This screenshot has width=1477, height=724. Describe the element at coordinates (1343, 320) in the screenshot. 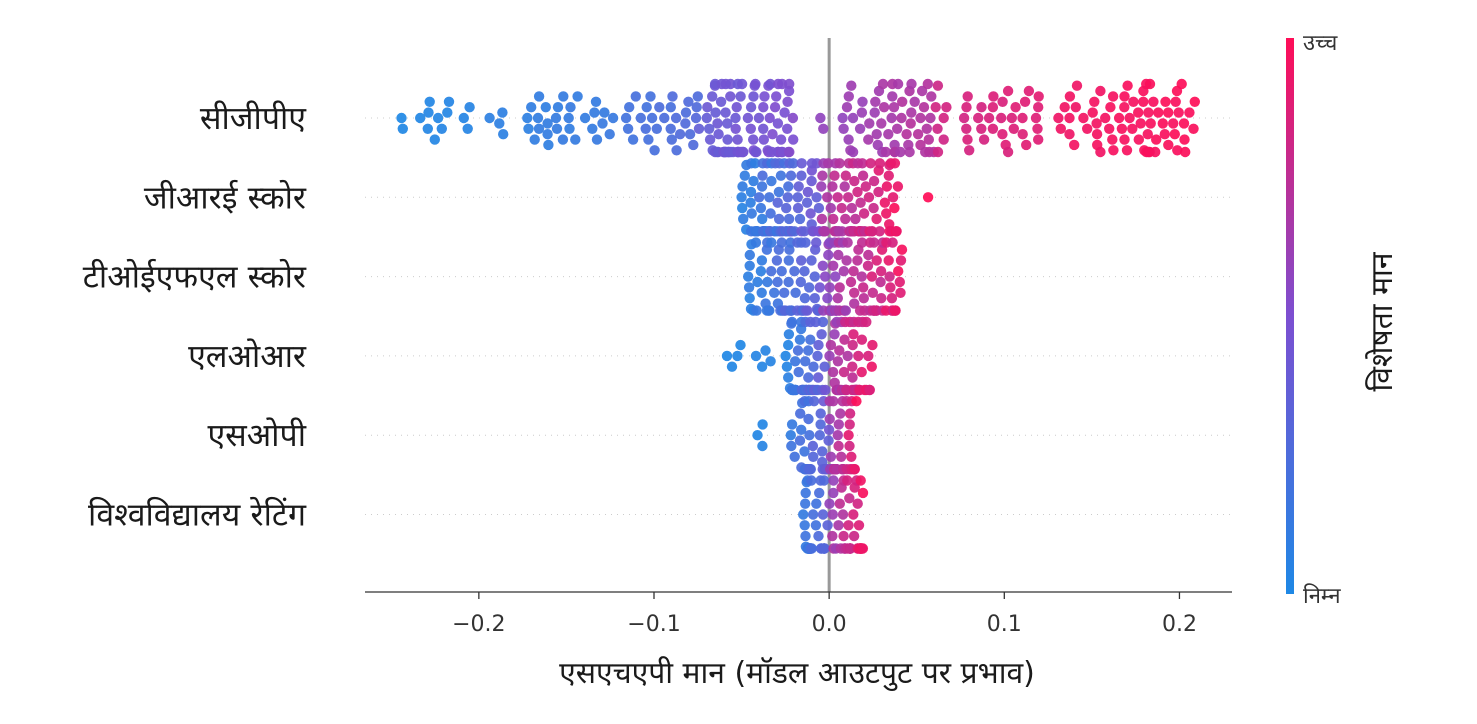

I see `colorbar: उच्च निम्न विशेषता मान` at that location.